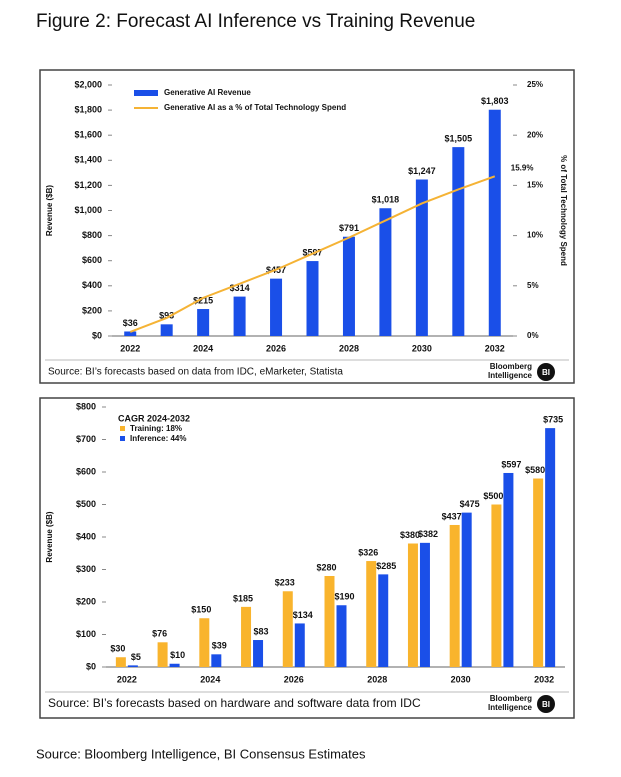 The width and height of the screenshot is (621, 777). I want to click on legend-label: Inference: 44%, so click(158, 438).